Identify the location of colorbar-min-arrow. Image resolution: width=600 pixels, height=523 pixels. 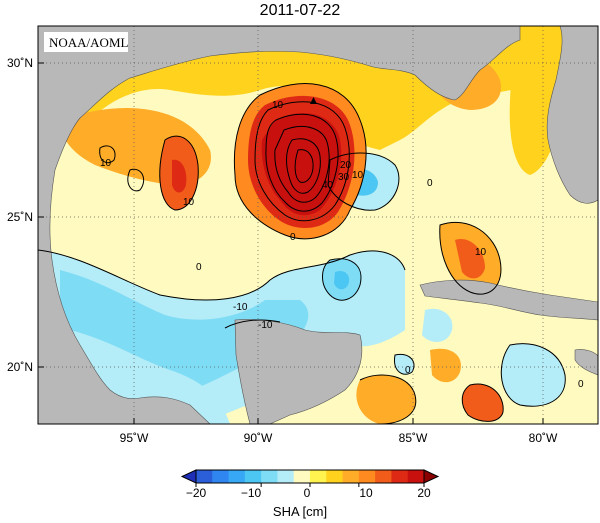
(188, 476).